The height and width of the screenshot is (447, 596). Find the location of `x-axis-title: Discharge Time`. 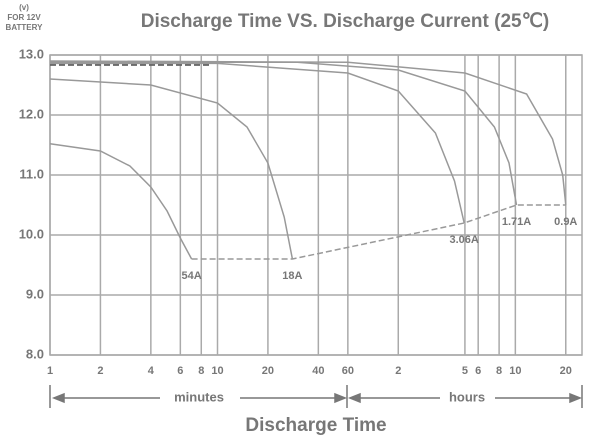

x-axis-title: Discharge Time is located at coordinates (315, 425).